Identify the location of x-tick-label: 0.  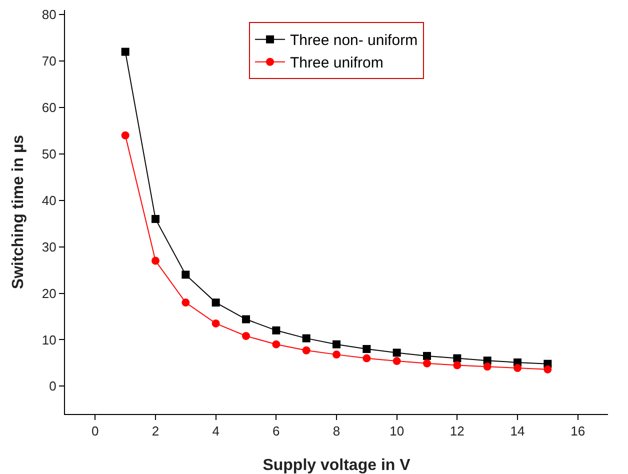
(95, 431).